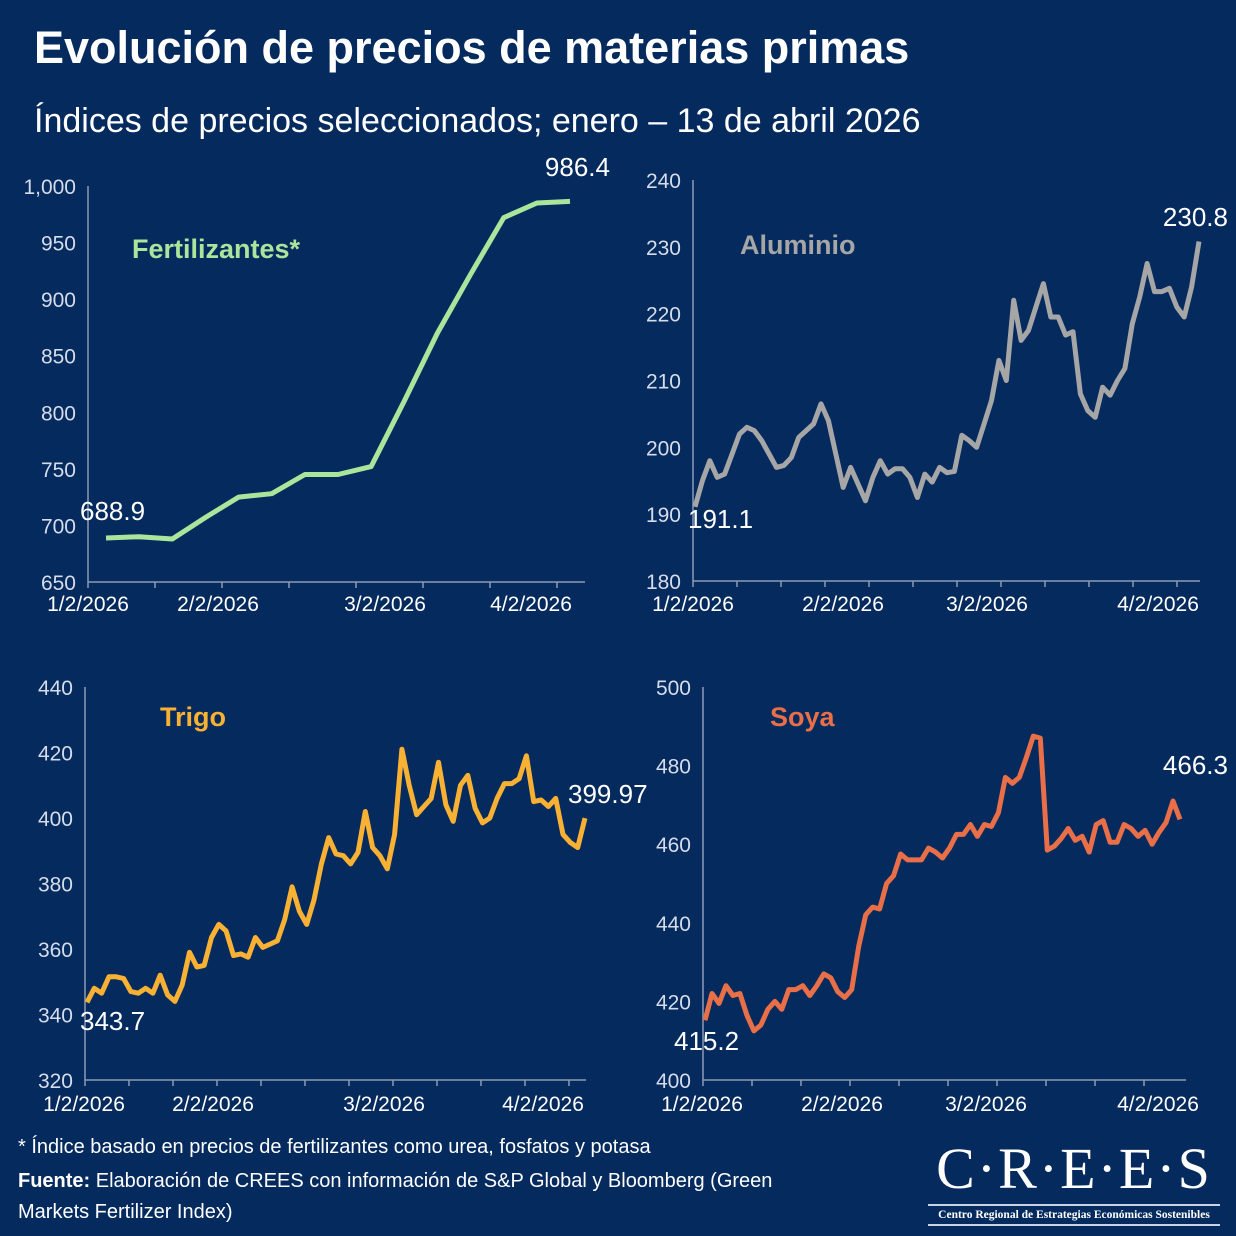  I want to click on first-value-label: 191.1, so click(720, 519).